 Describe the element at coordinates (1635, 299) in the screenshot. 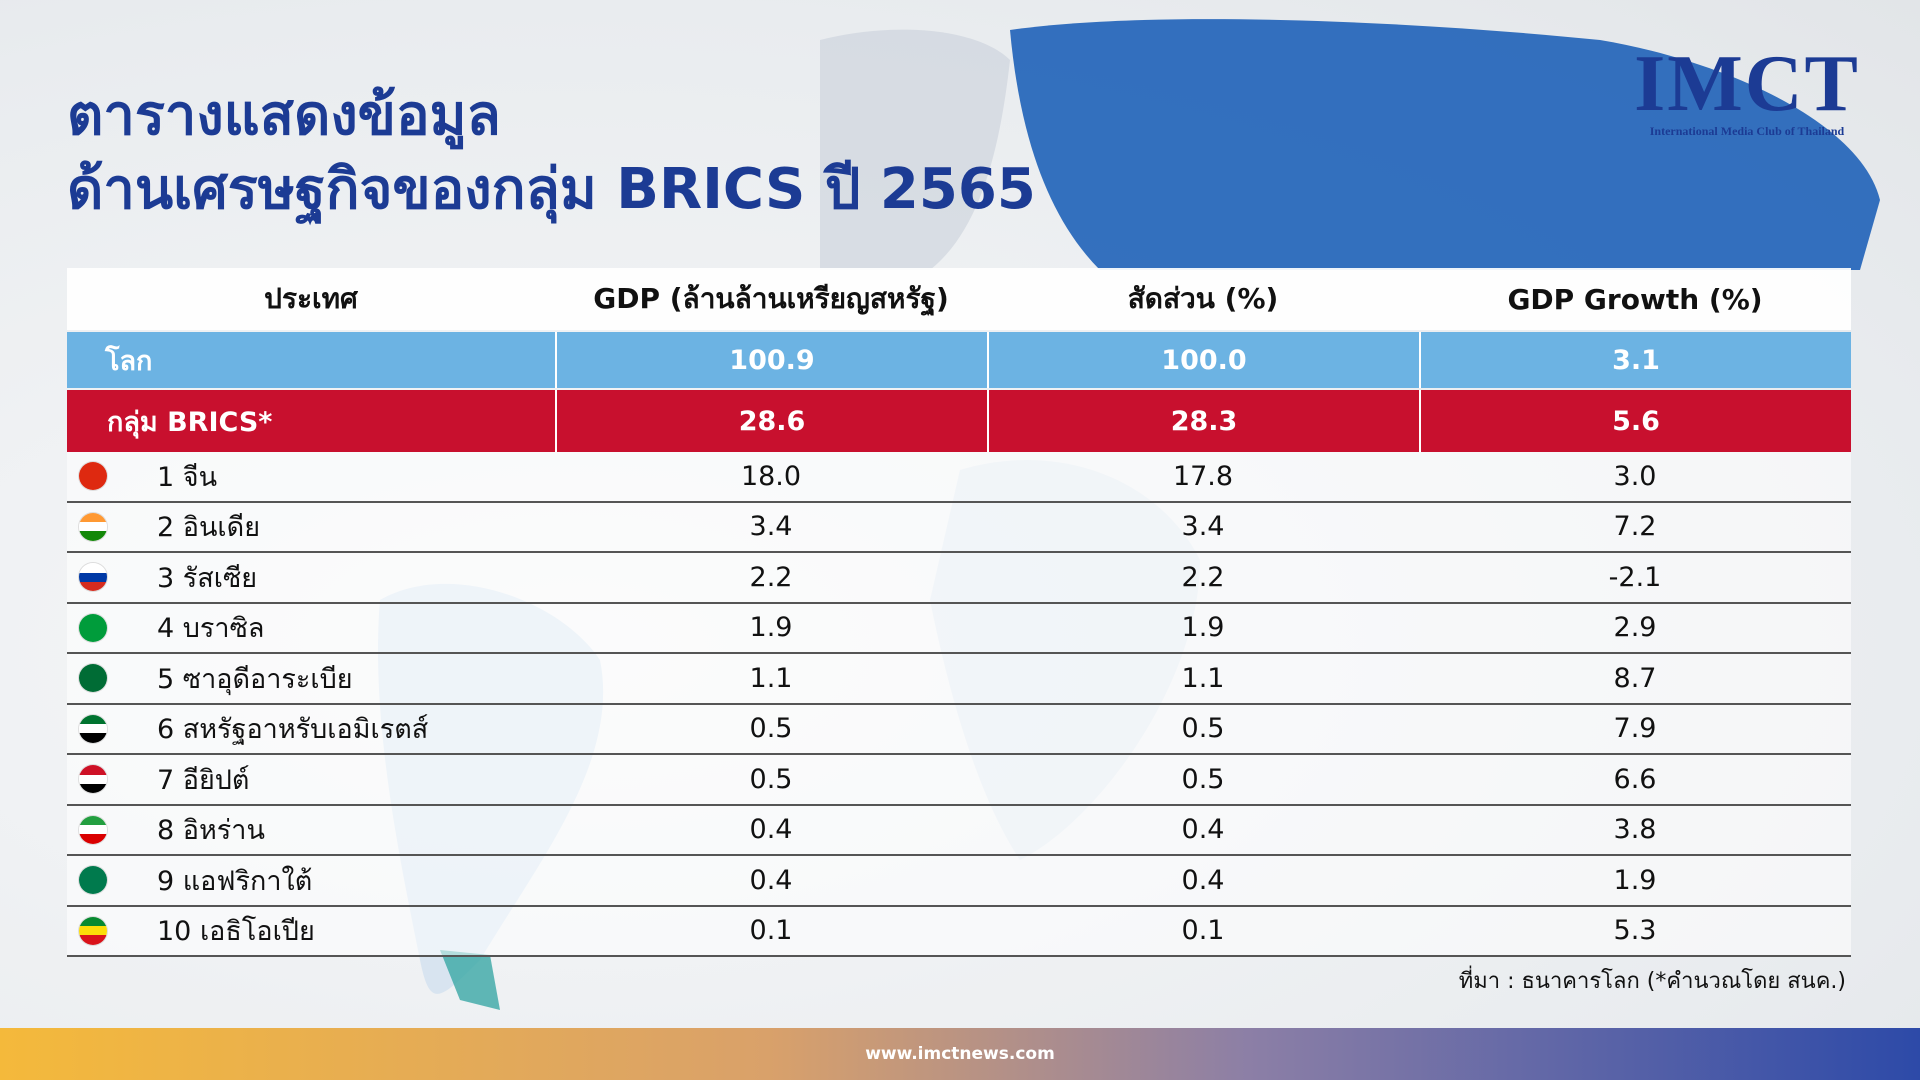

I see `column-header: GDP Growth (%)` at that location.